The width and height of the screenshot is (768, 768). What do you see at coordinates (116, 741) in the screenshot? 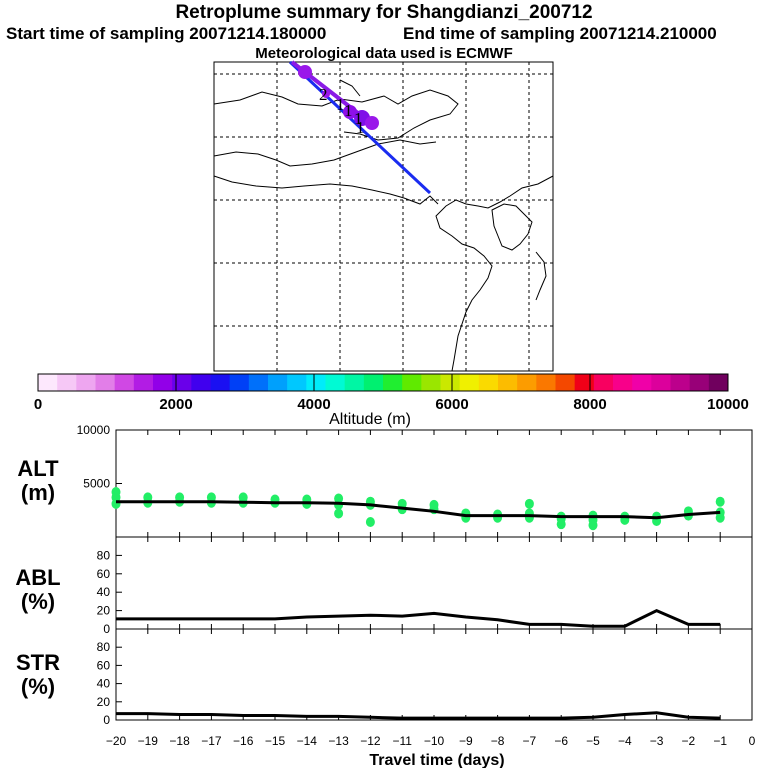
I see `x-tick-label: −20` at bounding box center [116, 741].